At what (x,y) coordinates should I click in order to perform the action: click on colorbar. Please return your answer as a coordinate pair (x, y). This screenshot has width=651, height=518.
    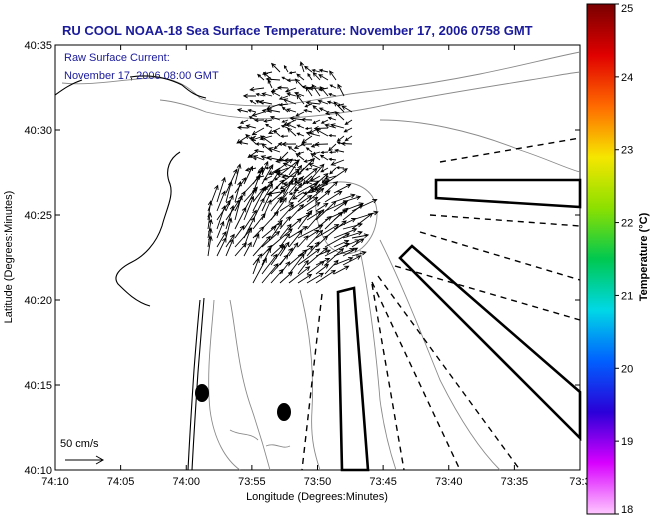
    Looking at the image, I should click on (601, 259).